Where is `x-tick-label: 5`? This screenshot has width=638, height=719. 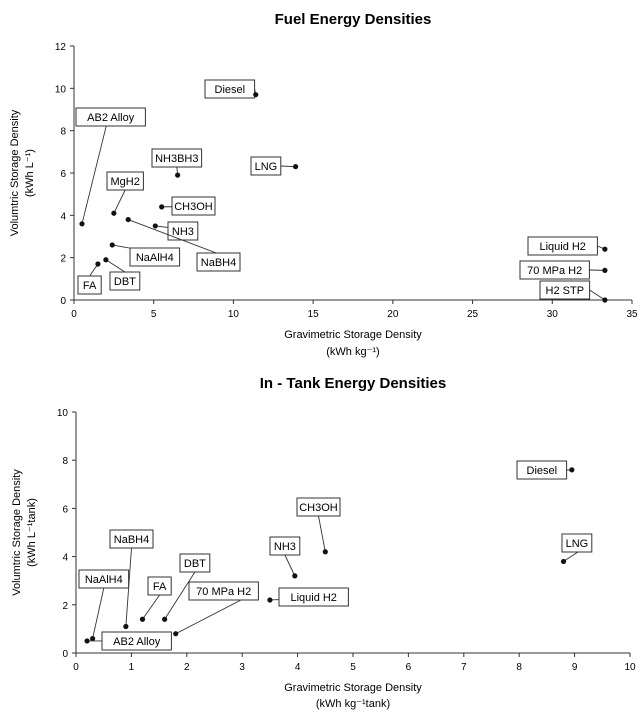 x-tick-label: 5 is located at coordinates (353, 667).